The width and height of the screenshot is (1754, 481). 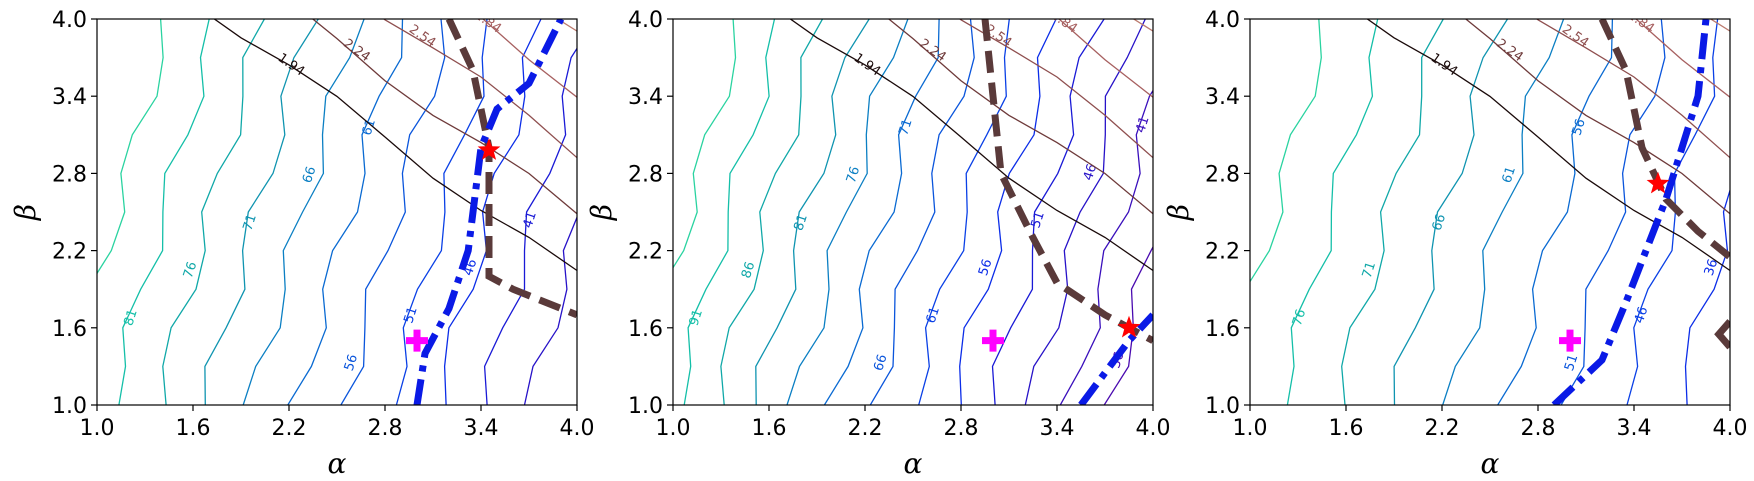 What do you see at coordinates (589, 172) in the screenshot?
I see `cool-contour-label: 36` at bounding box center [589, 172].